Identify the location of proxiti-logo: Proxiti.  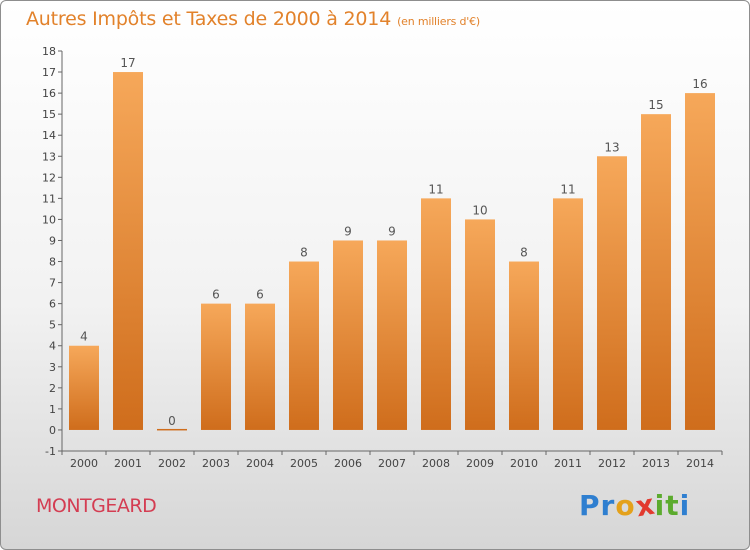
(635, 506).